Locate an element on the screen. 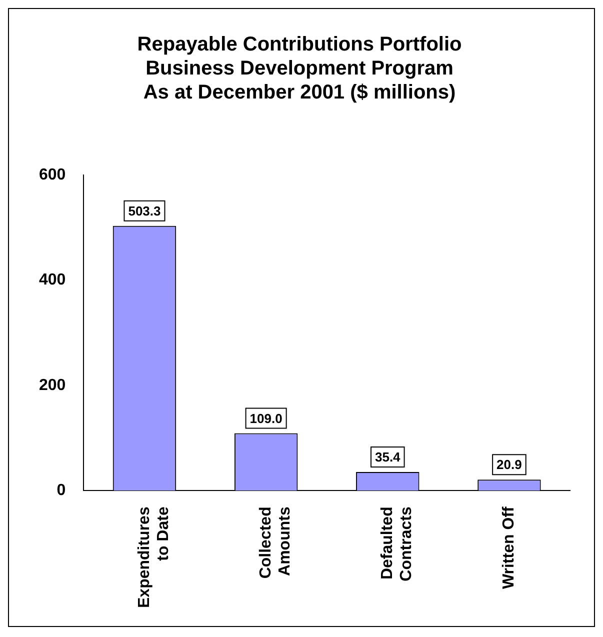 The height and width of the screenshot is (637, 603). x-tick-label: Written Off is located at coordinates (509, 547).